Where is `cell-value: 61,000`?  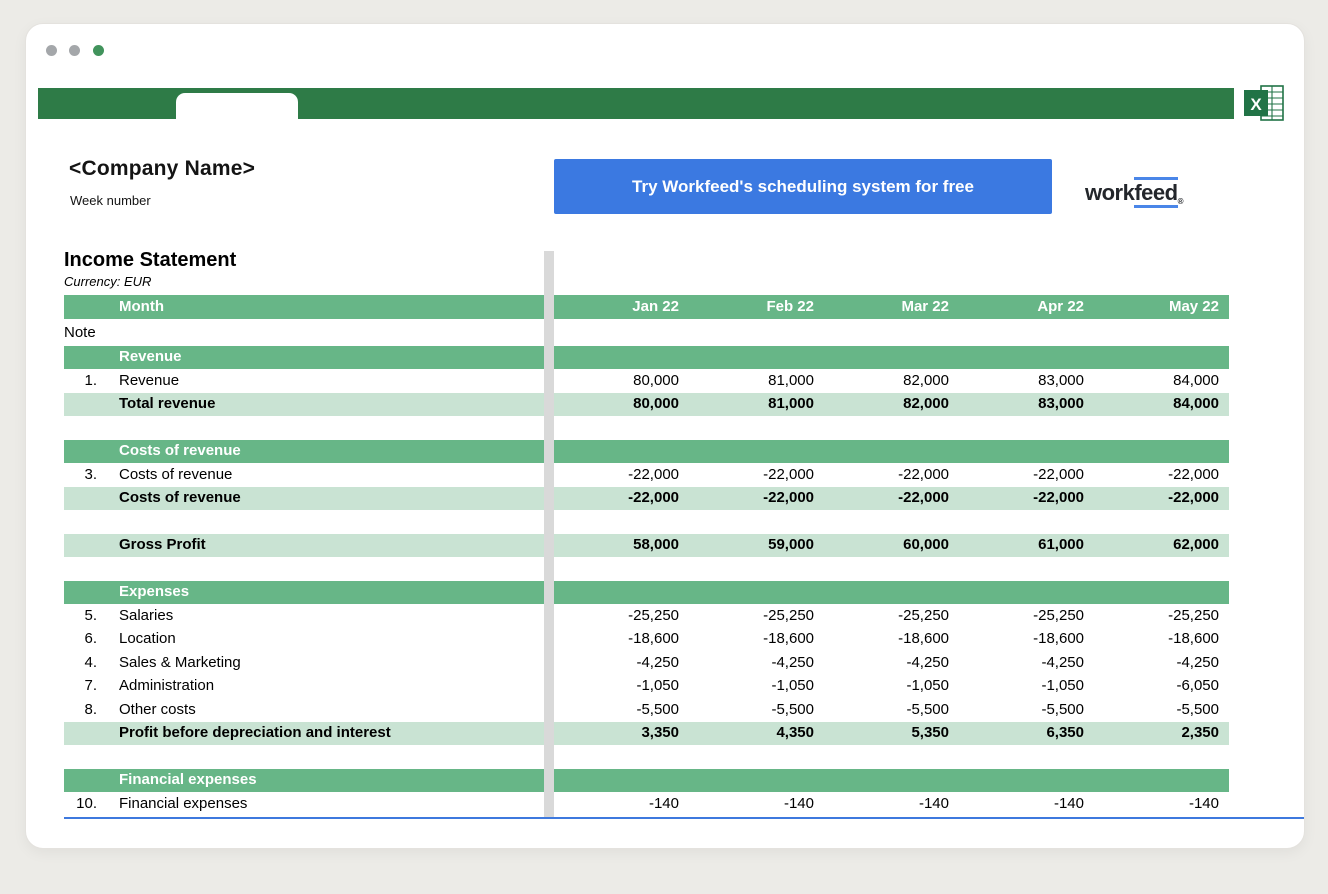
cell-value: 61,000 is located at coordinates (1061, 544).